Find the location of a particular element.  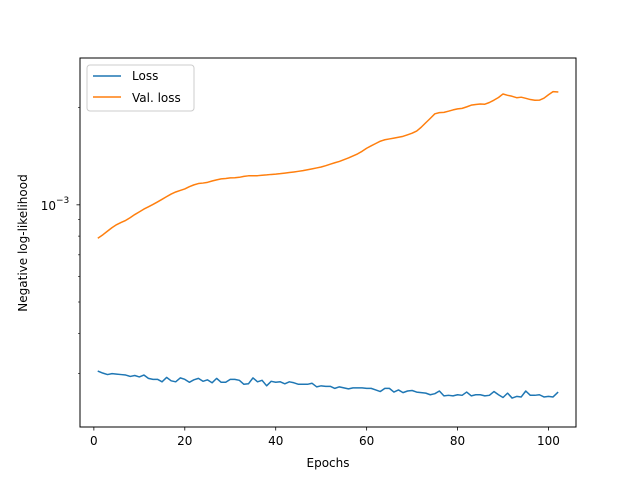

legend: Loss Val. loss is located at coordinates (140, 88).